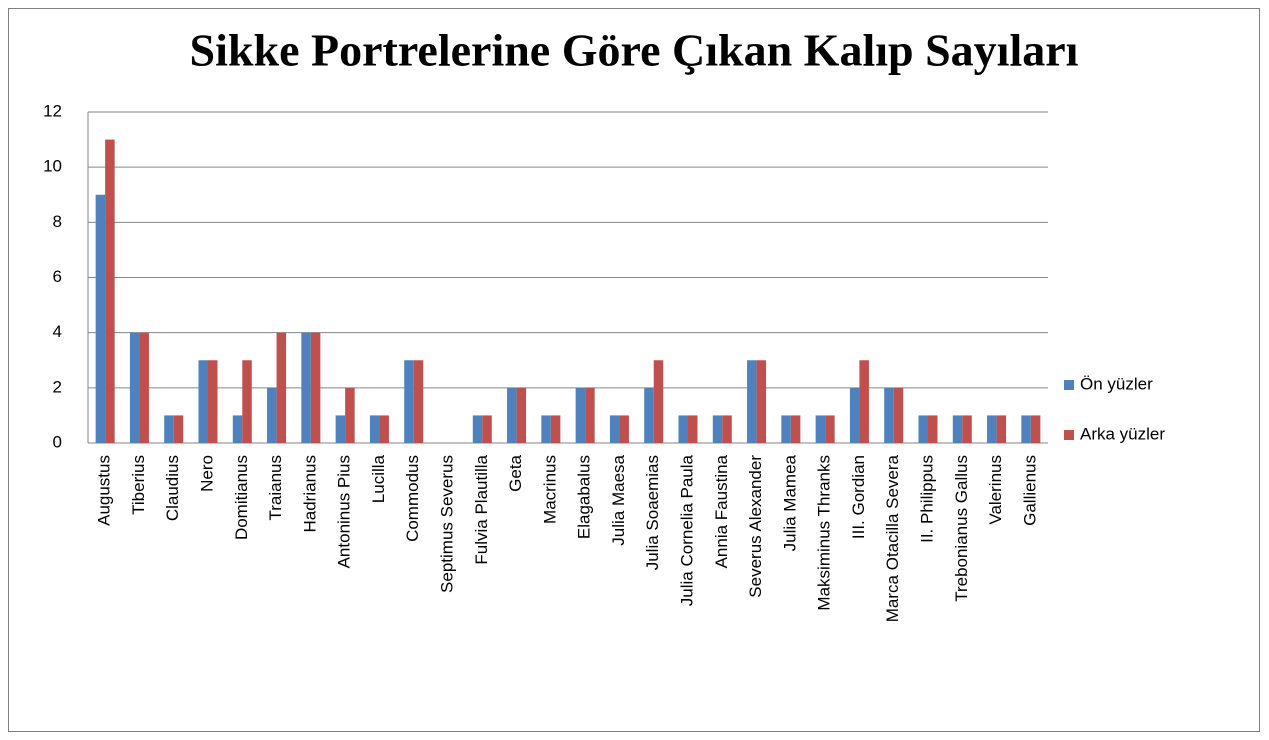 This screenshot has height=740, width=1269. I want to click on x-tick-label: Tiberius, so click(138, 485).